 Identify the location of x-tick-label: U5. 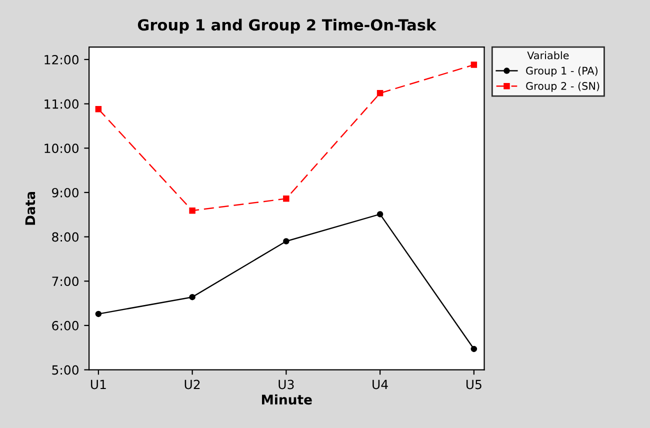
(474, 385).